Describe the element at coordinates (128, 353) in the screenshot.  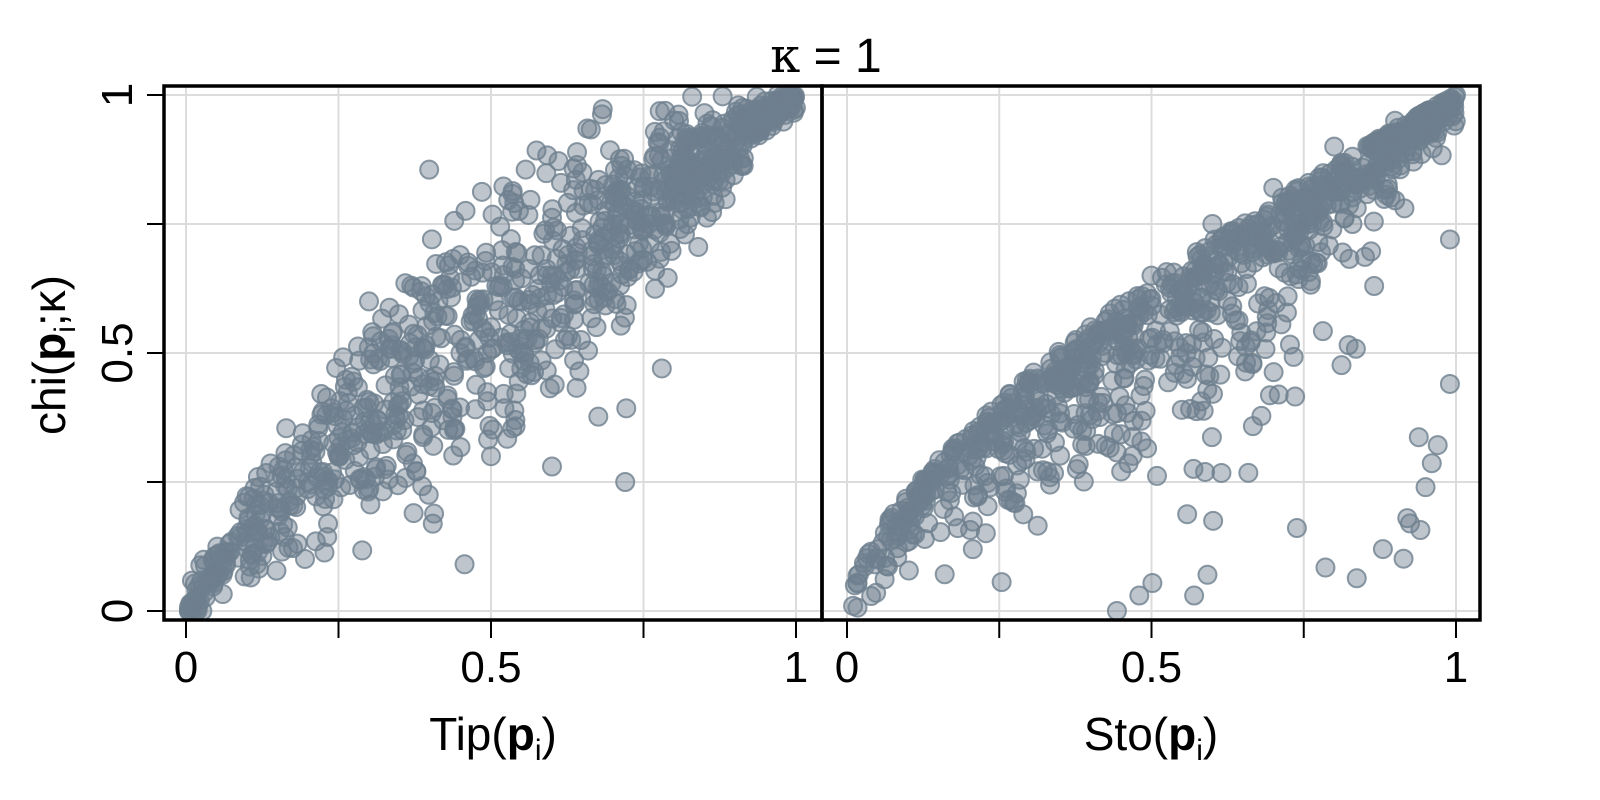
I see `y-axis: 00.51` at that location.